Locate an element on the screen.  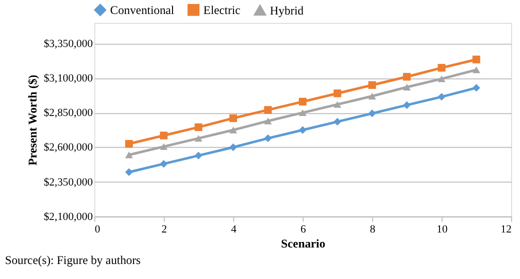
y-tick-label: $2,100,000 is located at coordinates (69, 216).